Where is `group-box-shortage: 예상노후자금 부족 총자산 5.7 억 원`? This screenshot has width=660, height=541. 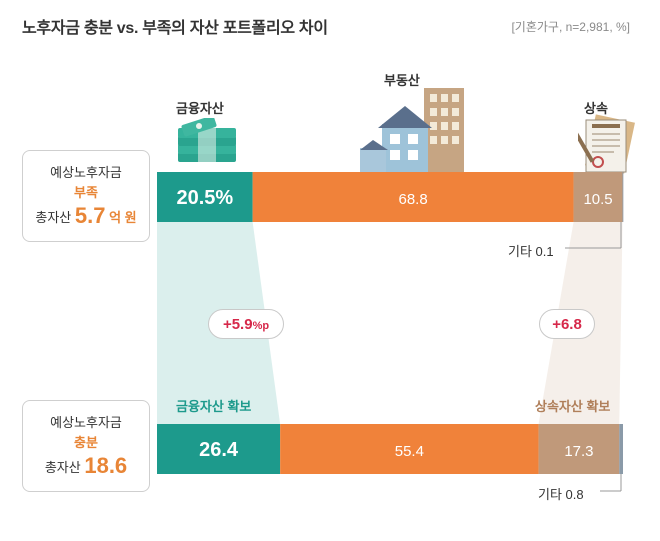 group-box-shortage: 예상노후자금 부족 총자산 5.7 억 원 is located at coordinates (86, 196).